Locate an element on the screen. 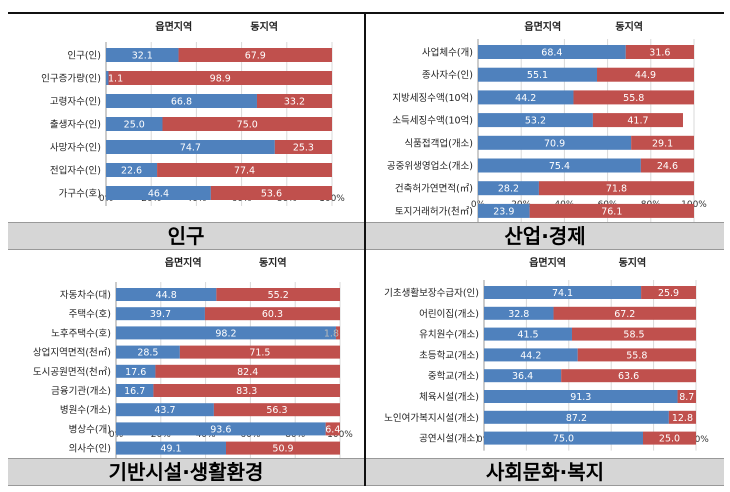 The image size is (730, 492). legend-rural: 읍면지역 is located at coordinates (542, 26).